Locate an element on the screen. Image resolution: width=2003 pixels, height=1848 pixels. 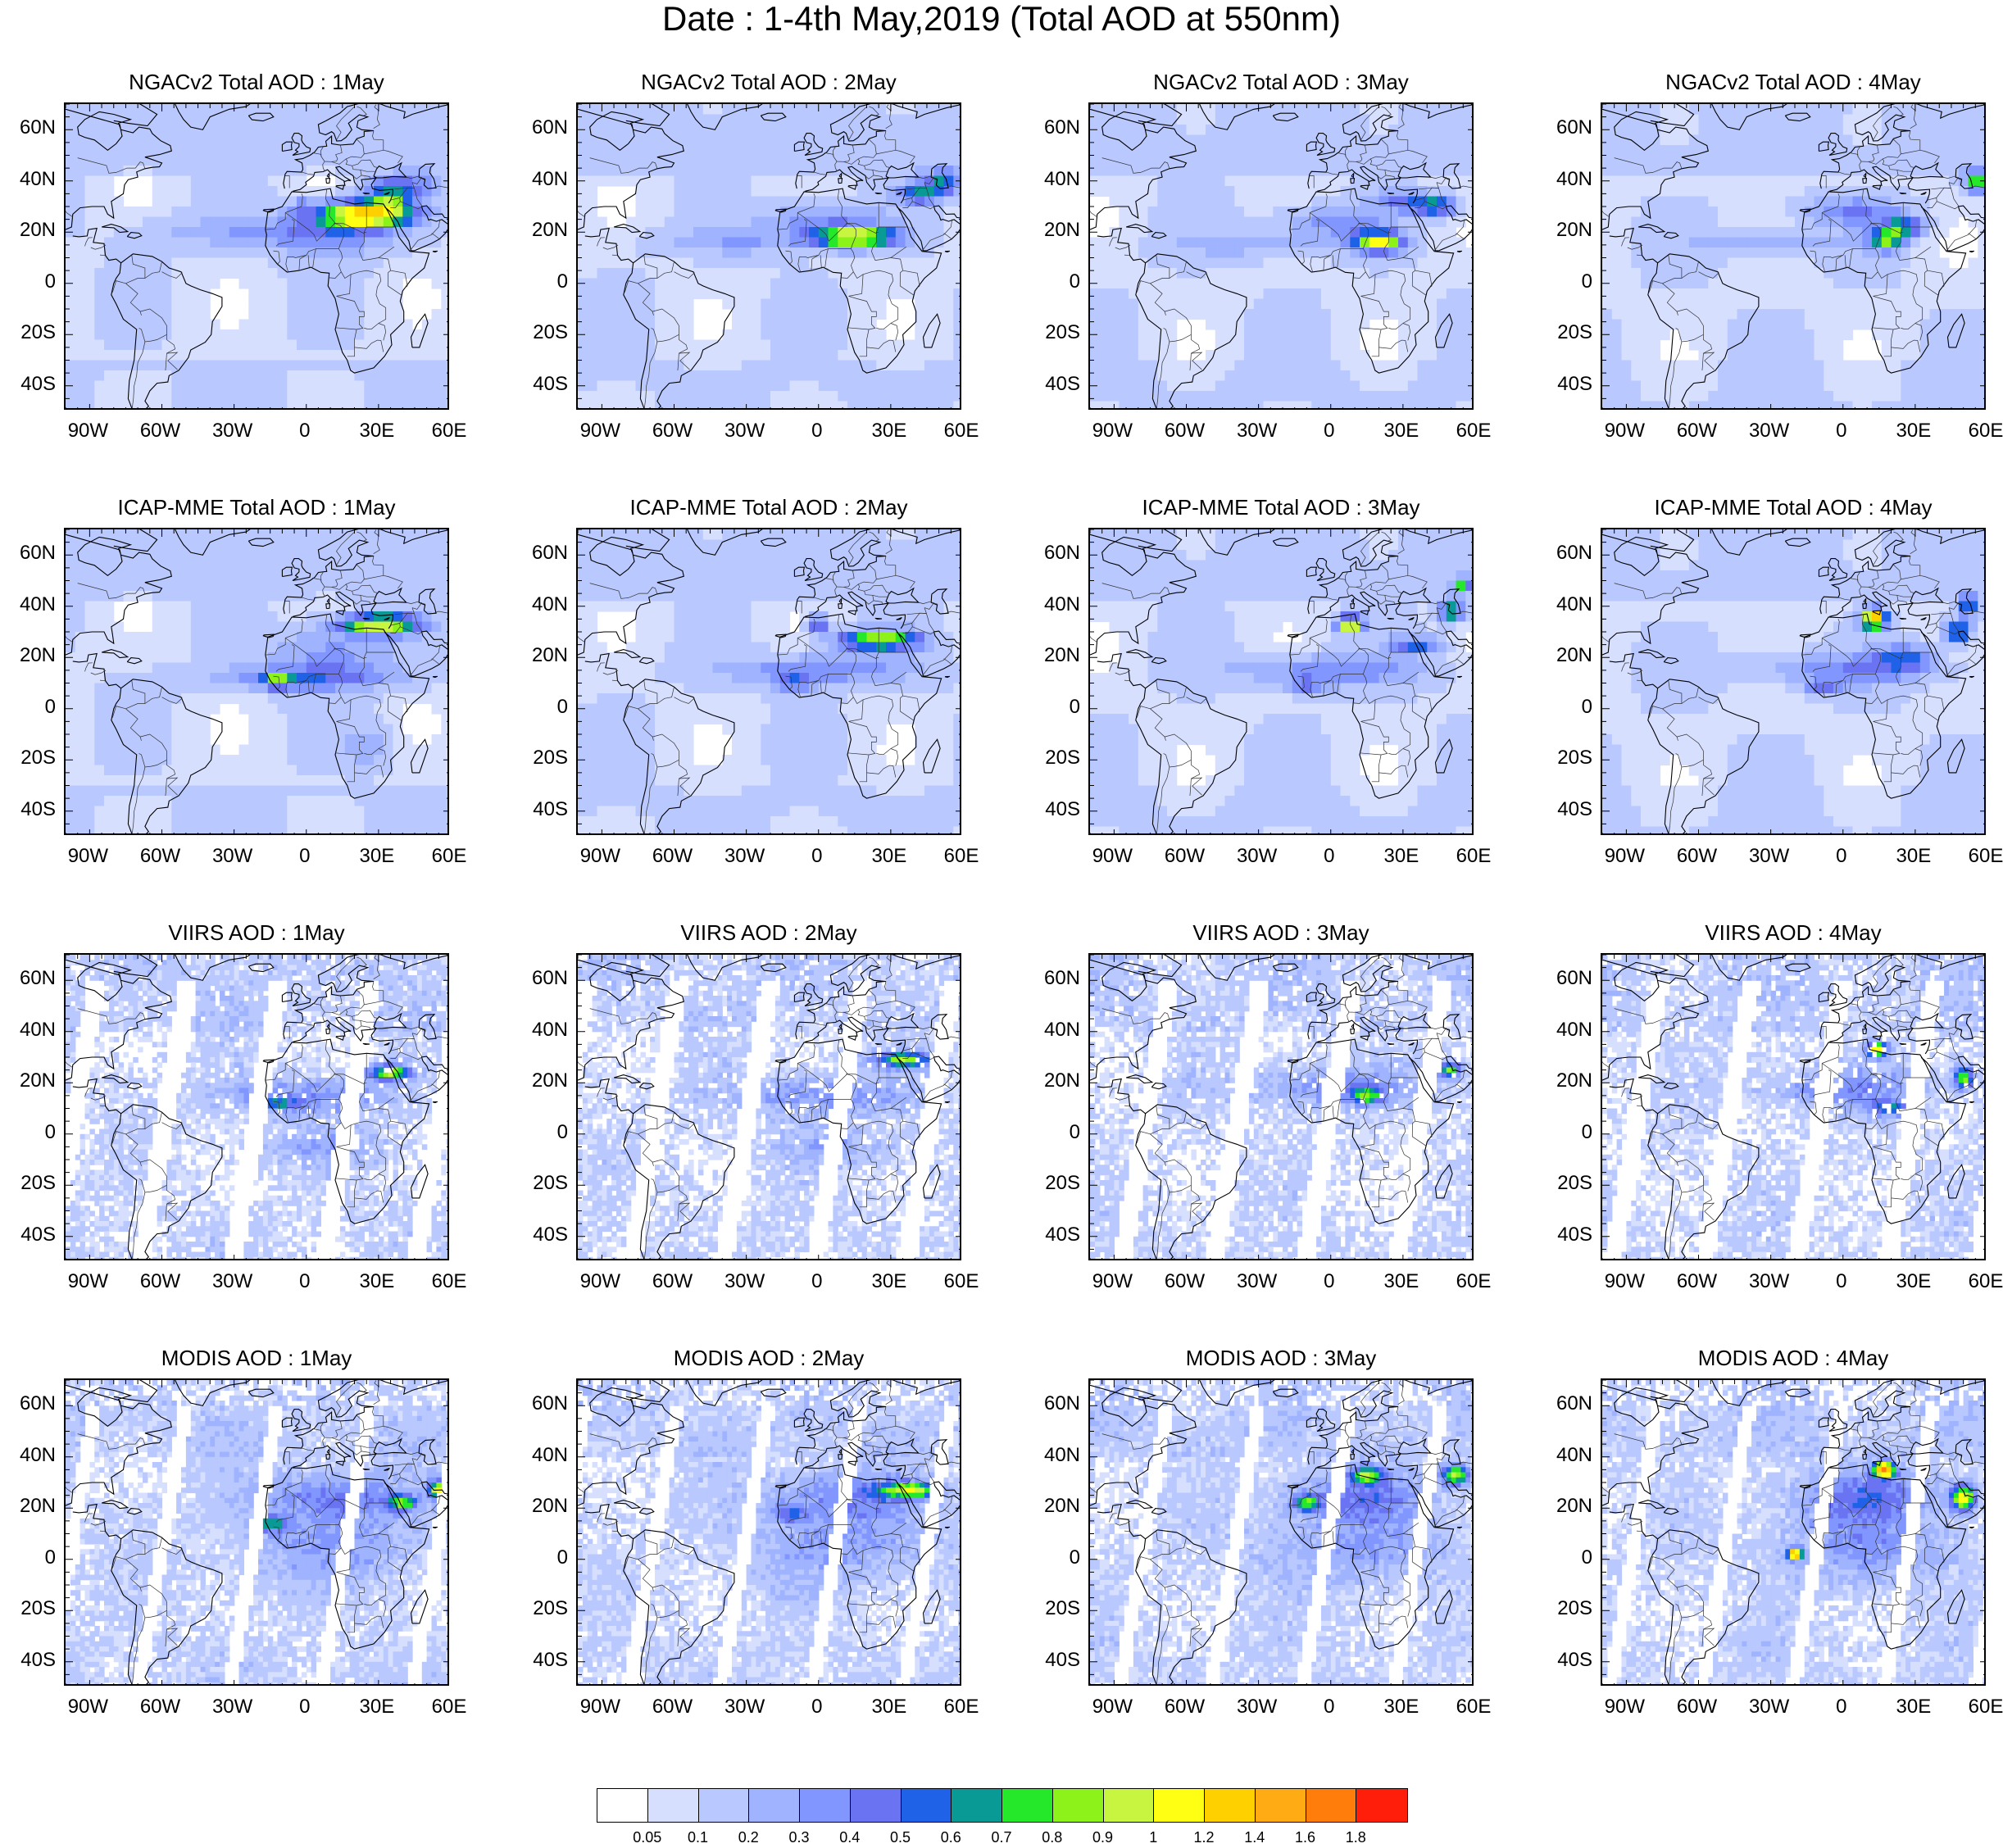
colorbar is located at coordinates (1003, 1805).